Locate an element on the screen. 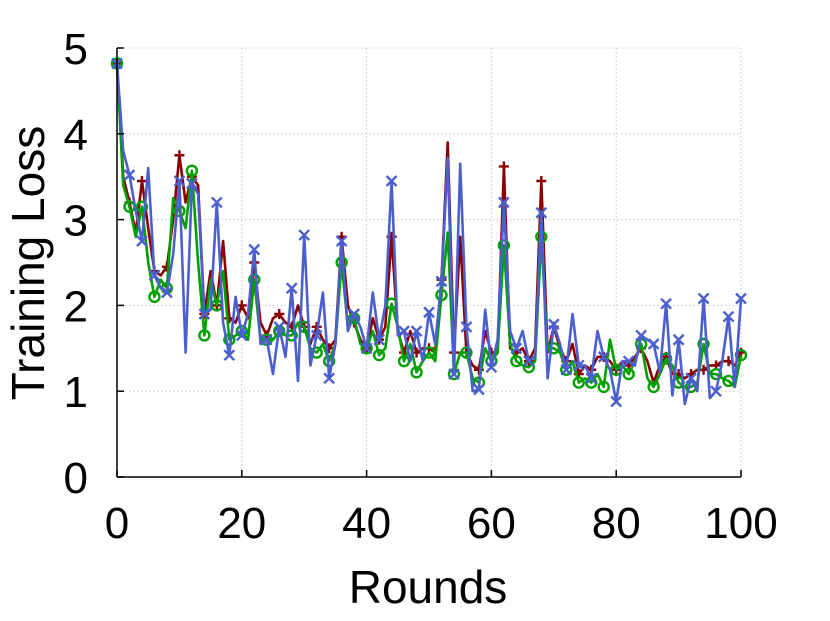 The image size is (830, 621). x-tick-label: 80 is located at coordinates (616, 523).